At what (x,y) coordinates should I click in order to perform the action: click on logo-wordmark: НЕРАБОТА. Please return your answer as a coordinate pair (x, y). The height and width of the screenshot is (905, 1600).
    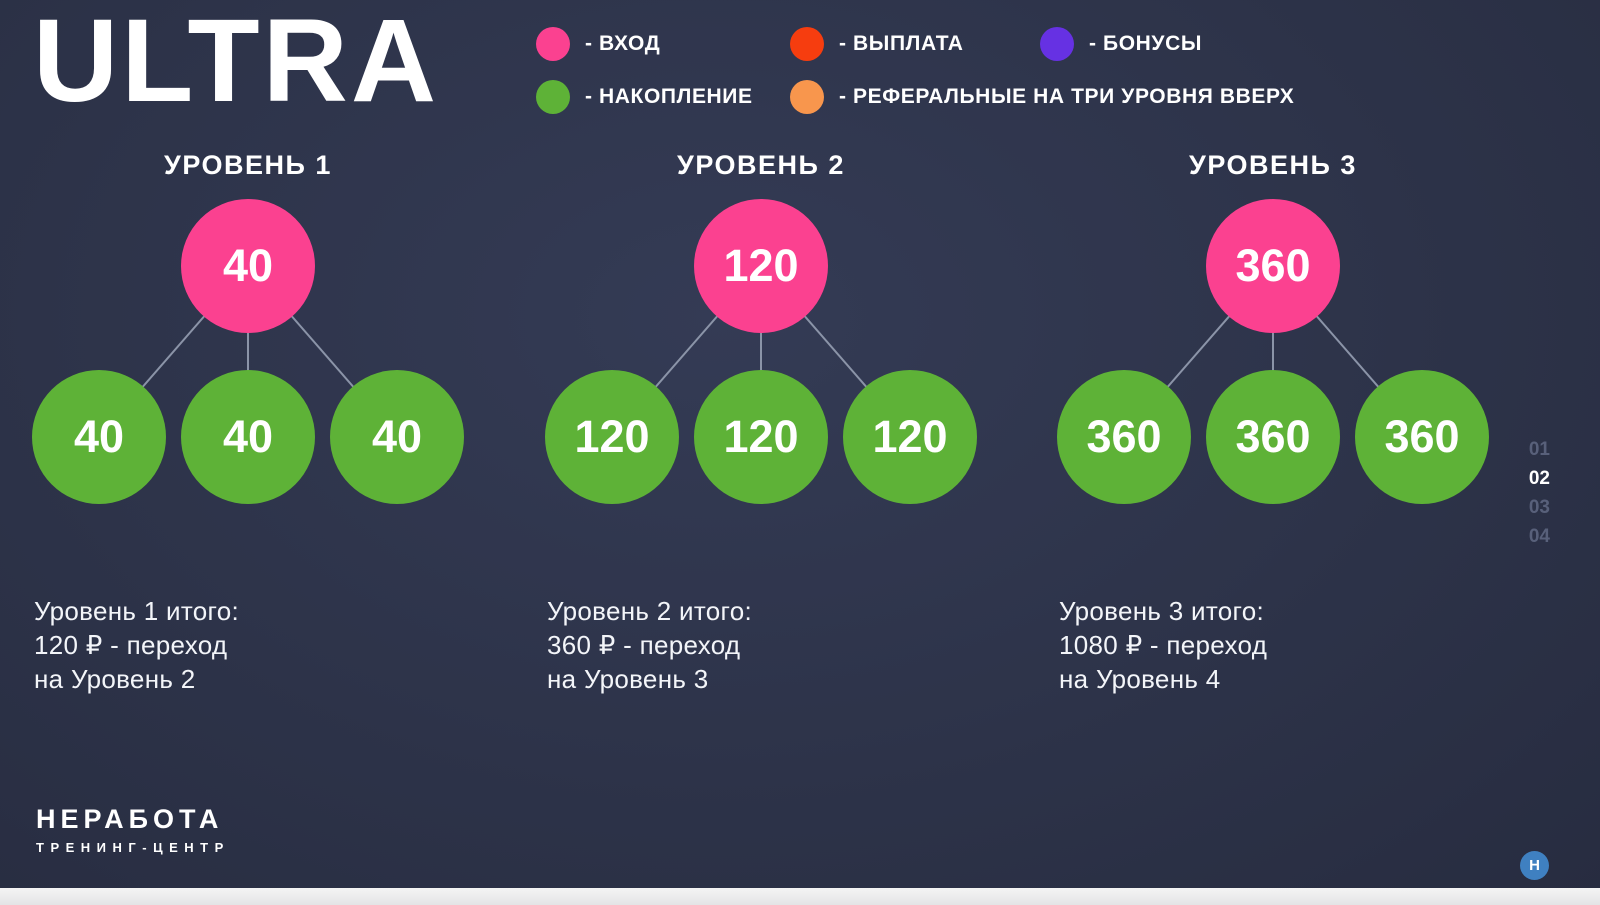
    Looking at the image, I should click on (130, 819).